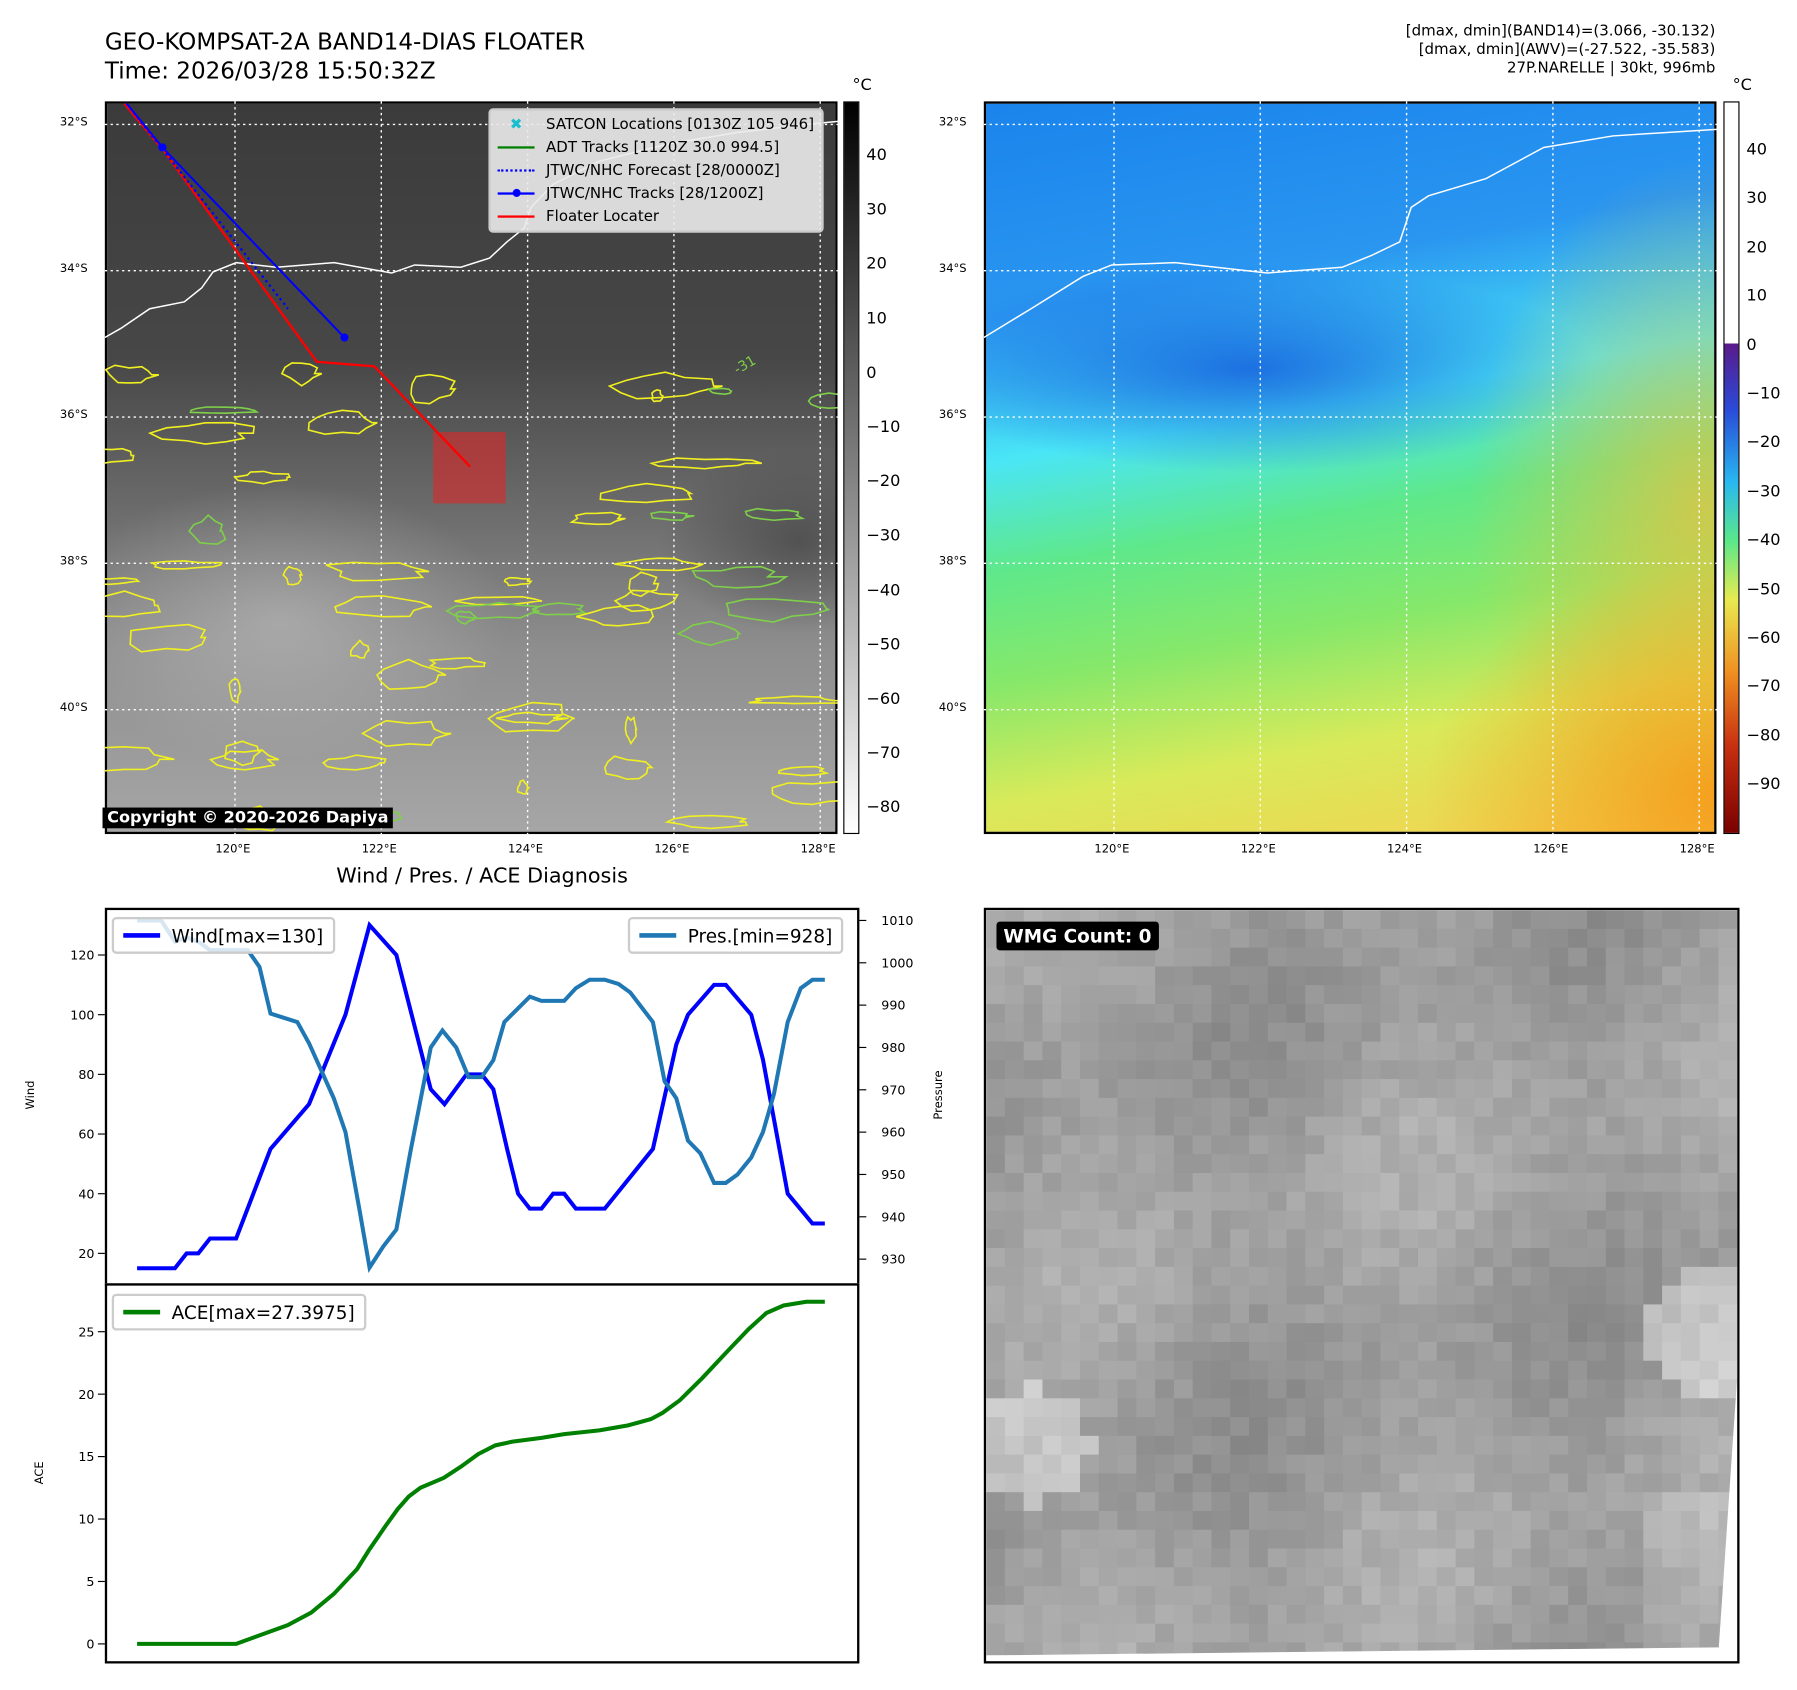 The width and height of the screenshot is (1797, 1690). I want to click on left-colorbar-tick: −80, so click(883, 808).